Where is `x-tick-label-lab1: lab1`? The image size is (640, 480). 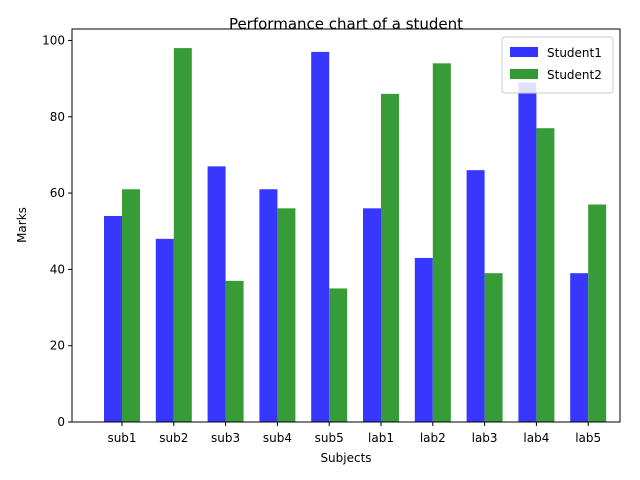
x-tick-label-lab1: lab1 is located at coordinates (381, 438).